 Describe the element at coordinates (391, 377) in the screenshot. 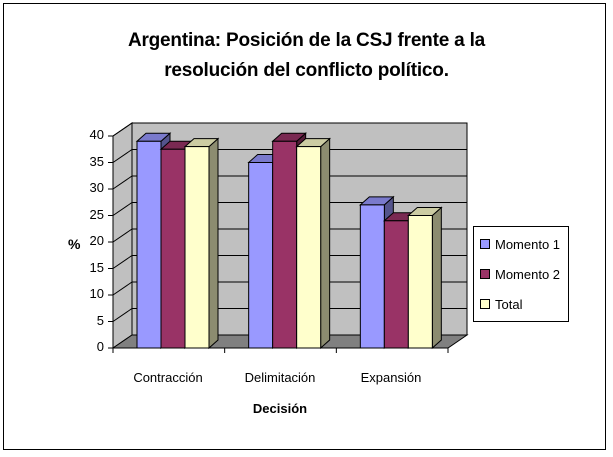

I see `category-label-expansion: Expansión` at that location.